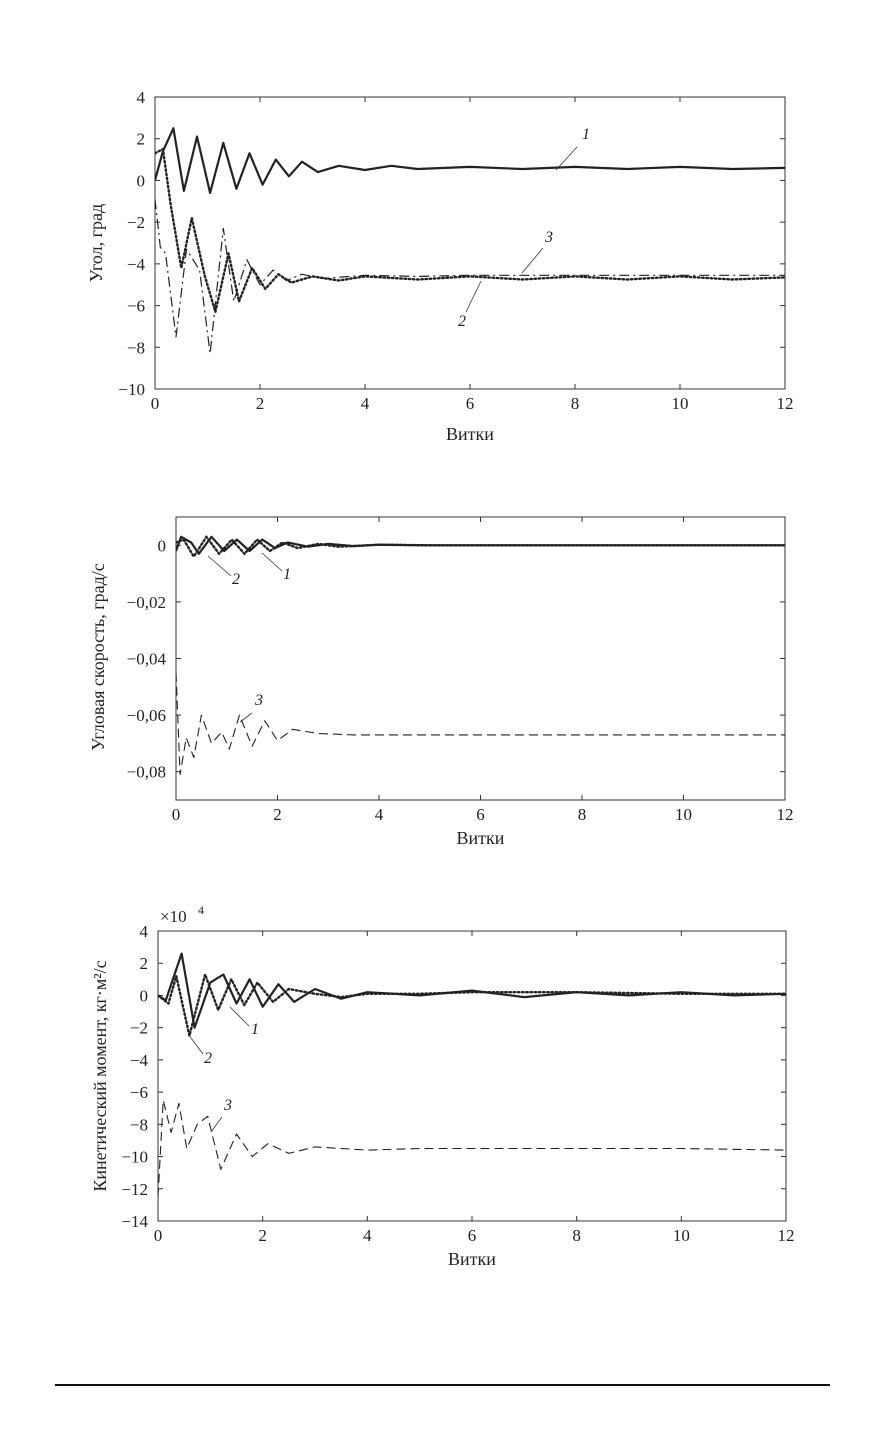 This screenshot has width=891, height=1452. What do you see at coordinates (146, 772) in the screenshot?
I see `y-tick-label: −0,08` at bounding box center [146, 772].